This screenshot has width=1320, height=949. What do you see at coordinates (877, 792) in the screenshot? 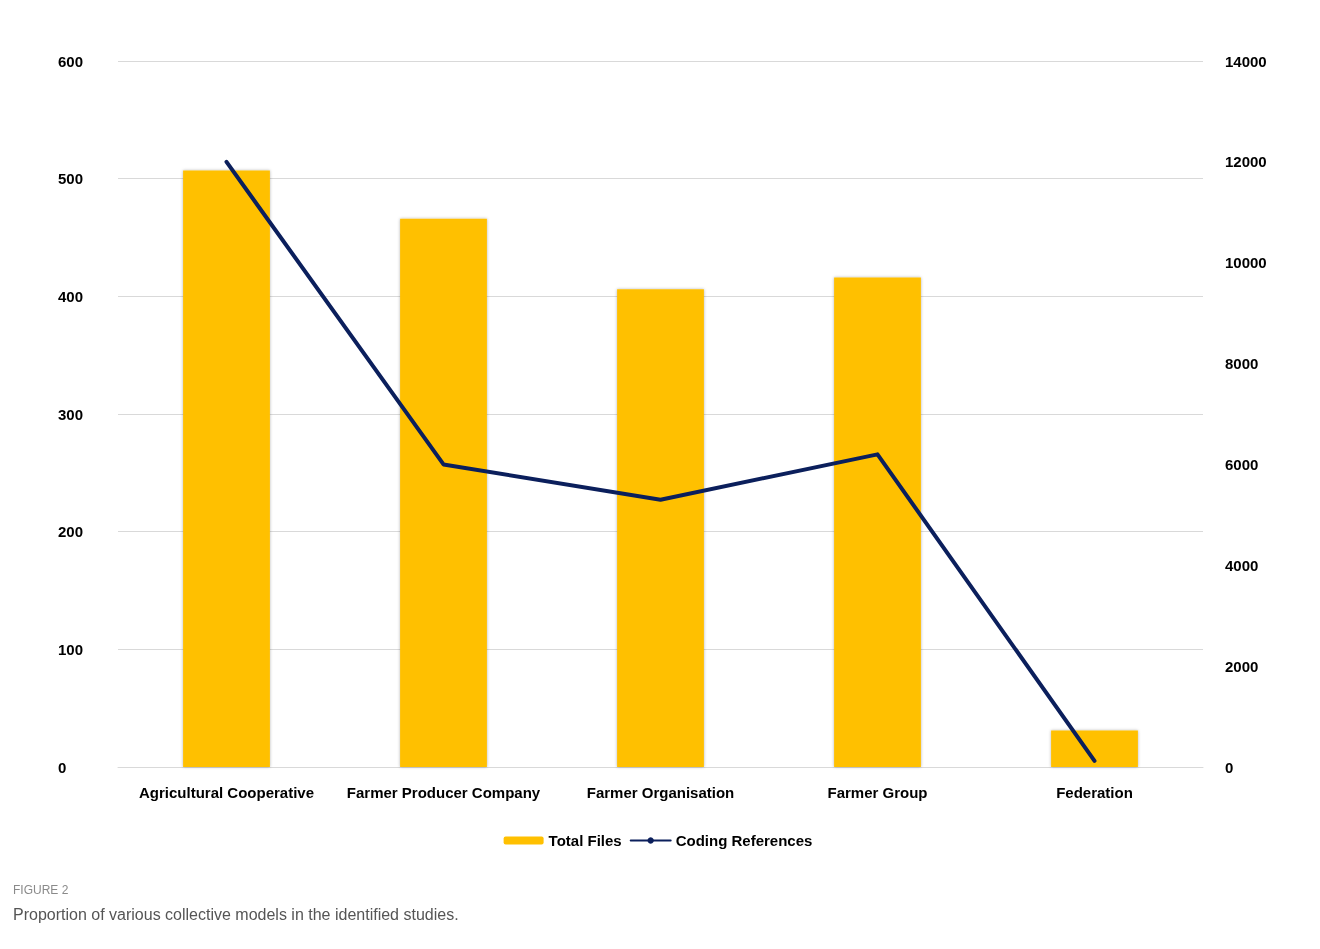
I see `x-tick-label: Farmer Group` at bounding box center [877, 792].